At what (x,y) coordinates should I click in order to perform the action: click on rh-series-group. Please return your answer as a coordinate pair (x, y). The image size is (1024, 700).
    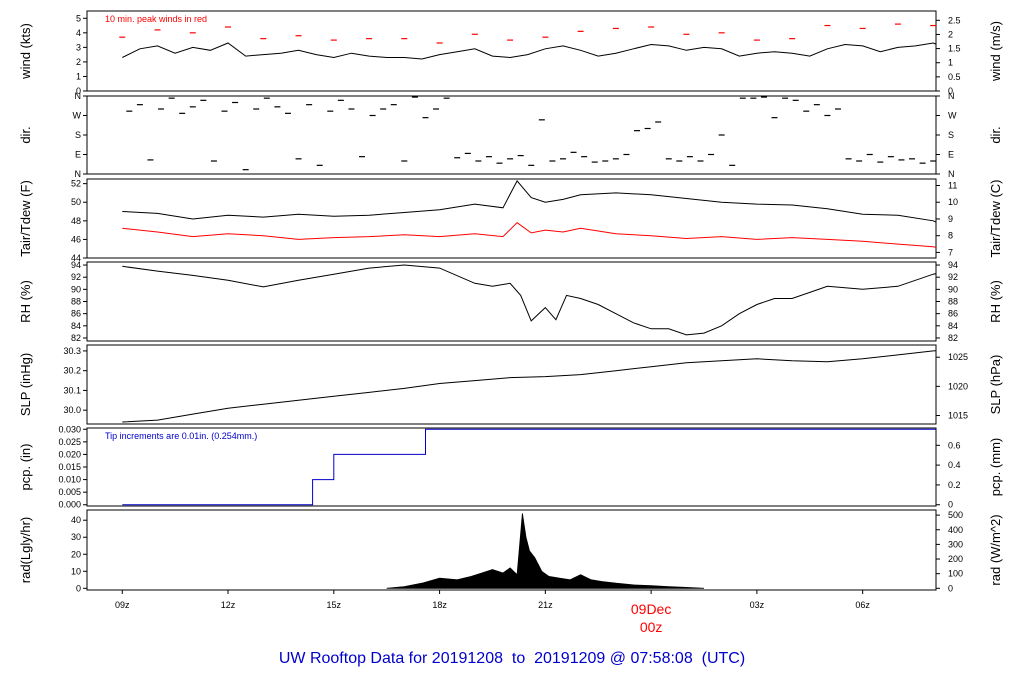
    Looking at the image, I should click on (529, 300).